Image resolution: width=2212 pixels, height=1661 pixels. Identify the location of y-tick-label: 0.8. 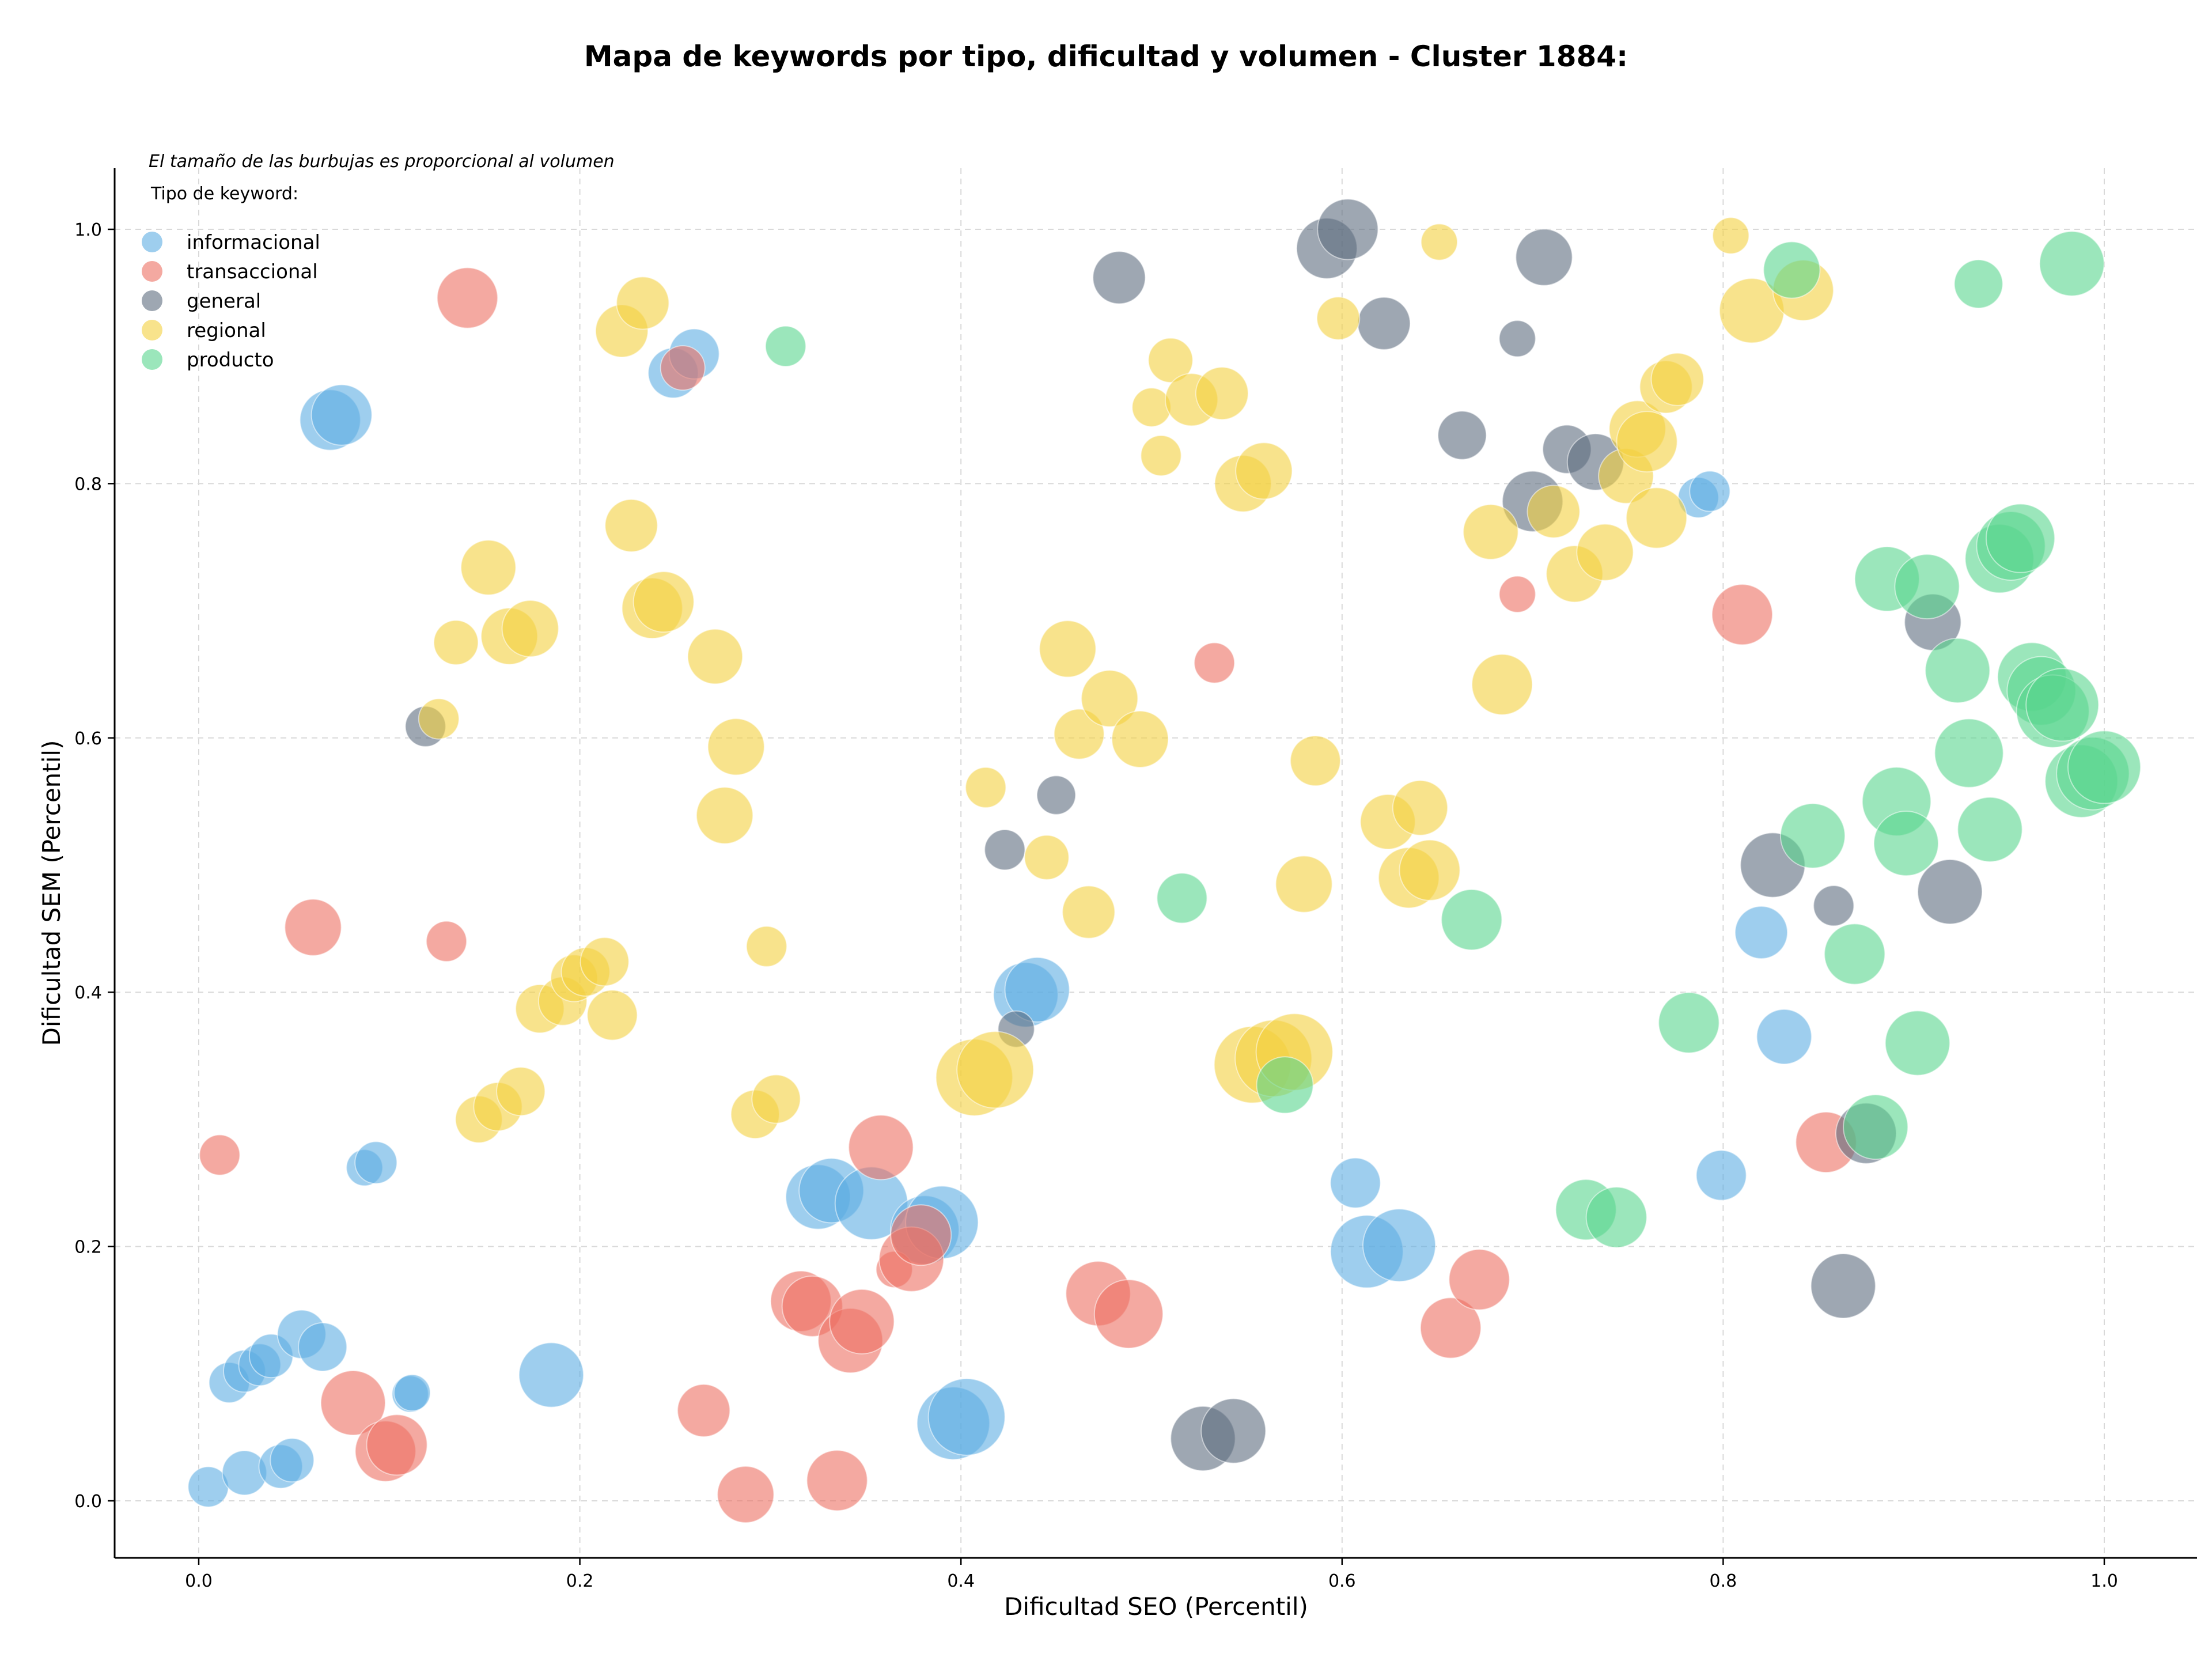
(88, 484).